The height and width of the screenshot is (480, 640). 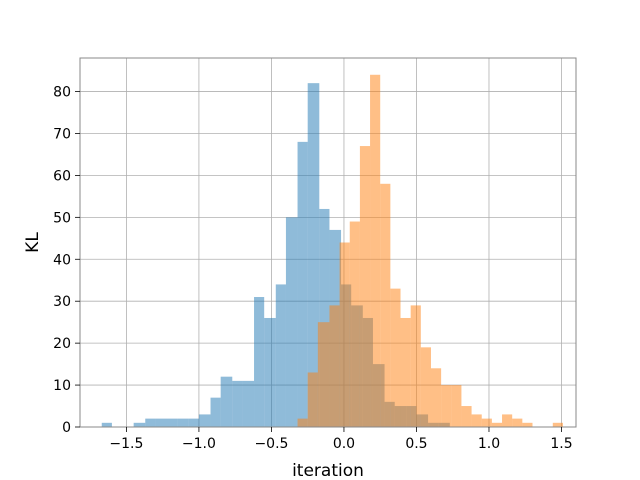 What do you see at coordinates (62, 134) in the screenshot?
I see `y-tick-label: 70` at bounding box center [62, 134].